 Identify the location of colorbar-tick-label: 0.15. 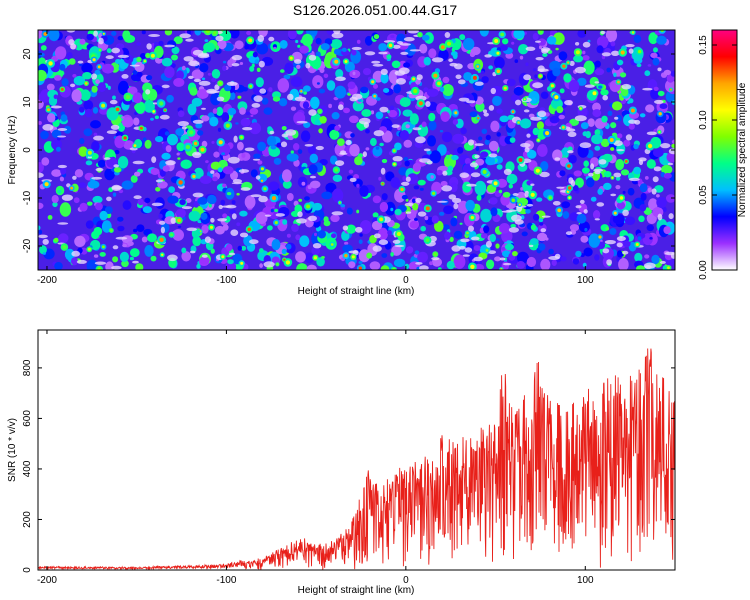
(703, 45).